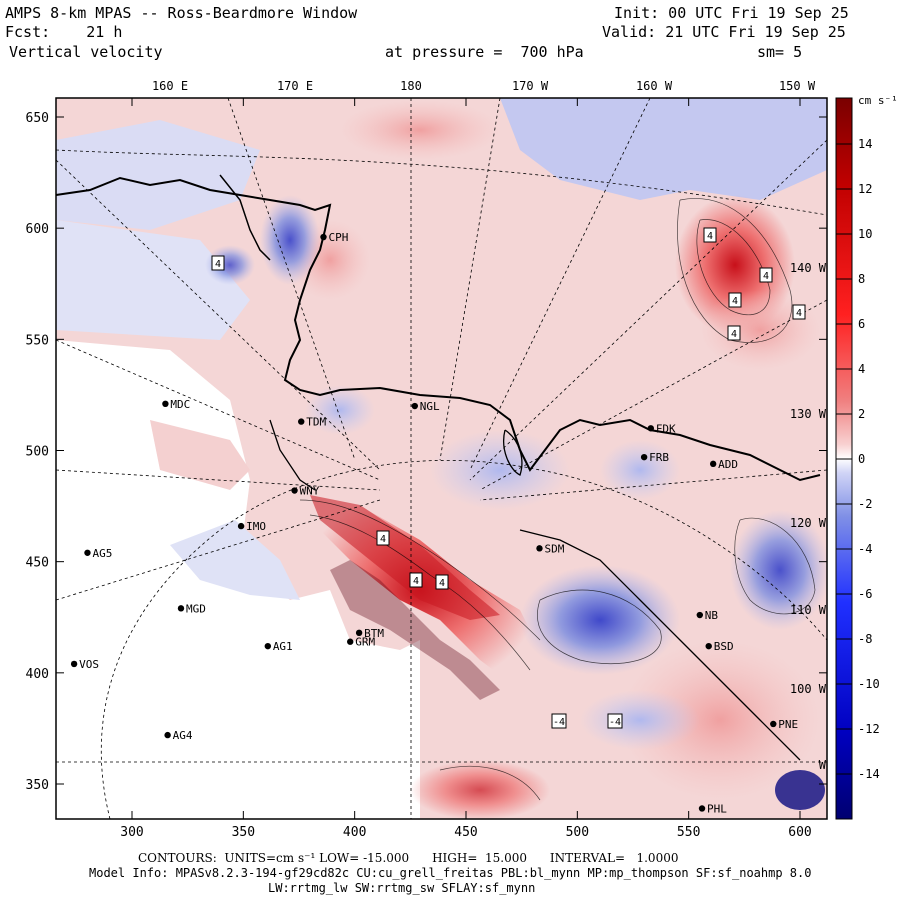 The image size is (900, 900). What do you see at coordinates (799, 832) in the screenshot?
I see `x-tick-label: 600` at bounding box center [799, 832].